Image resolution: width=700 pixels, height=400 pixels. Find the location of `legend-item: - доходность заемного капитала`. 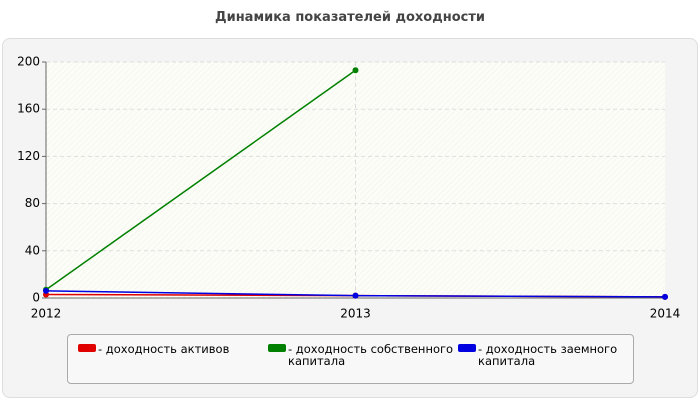

legend-item: - доходность заемного капитала is located at coordinates (548, 355).